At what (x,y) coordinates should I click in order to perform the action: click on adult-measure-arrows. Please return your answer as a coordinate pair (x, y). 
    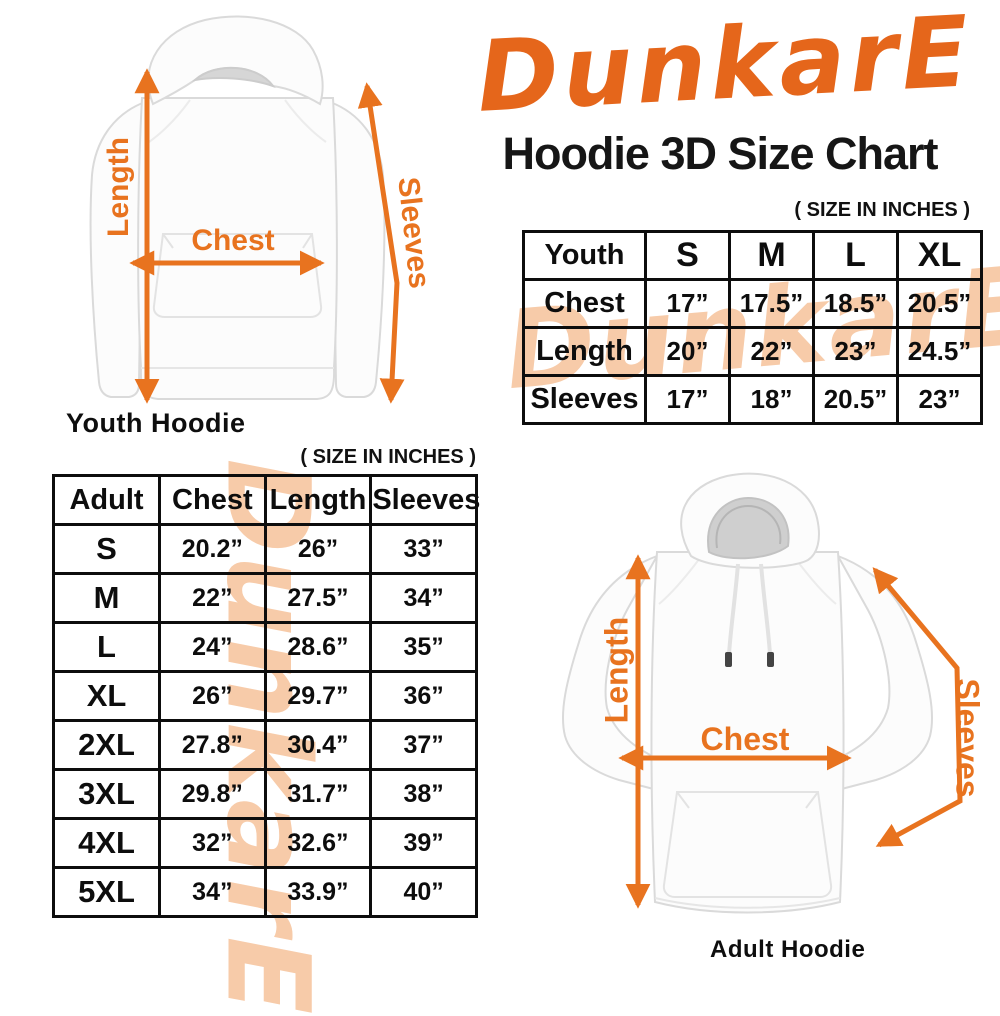
    Looking at the image, I should click on (790, 731).